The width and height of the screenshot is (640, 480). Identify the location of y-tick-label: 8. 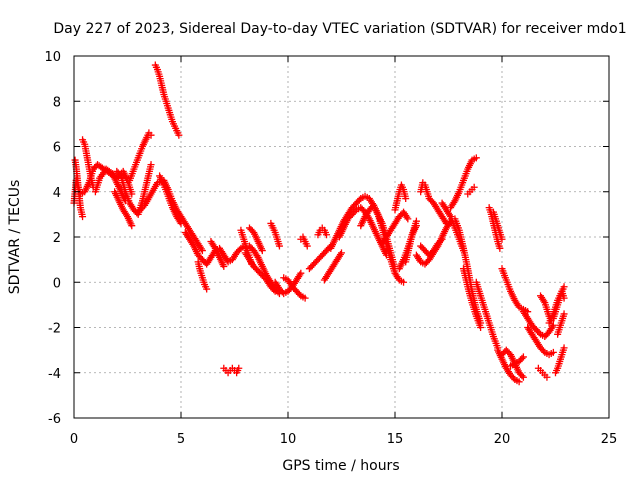
(57, 102).